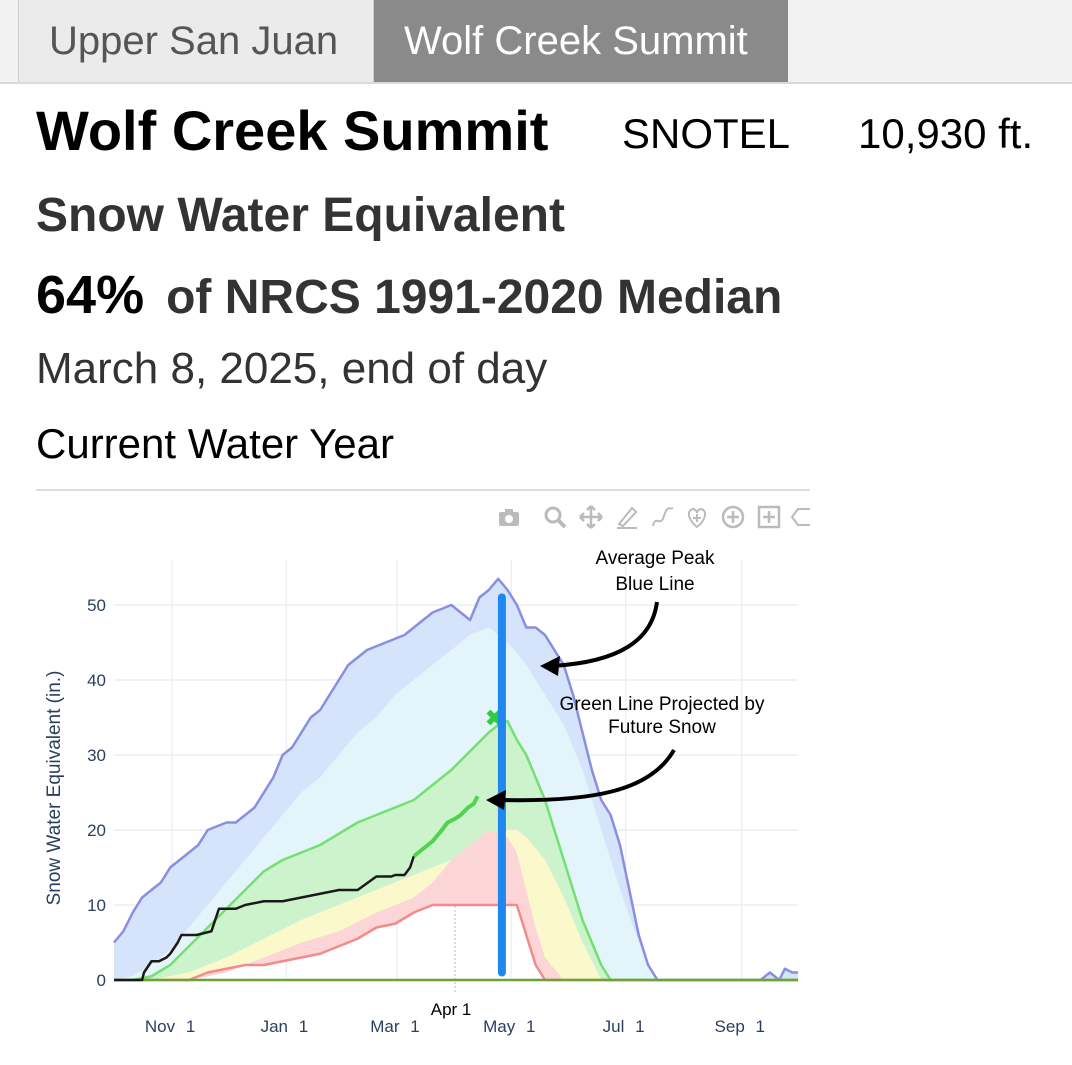  I want to click on current-year-line, so click(265, 918).